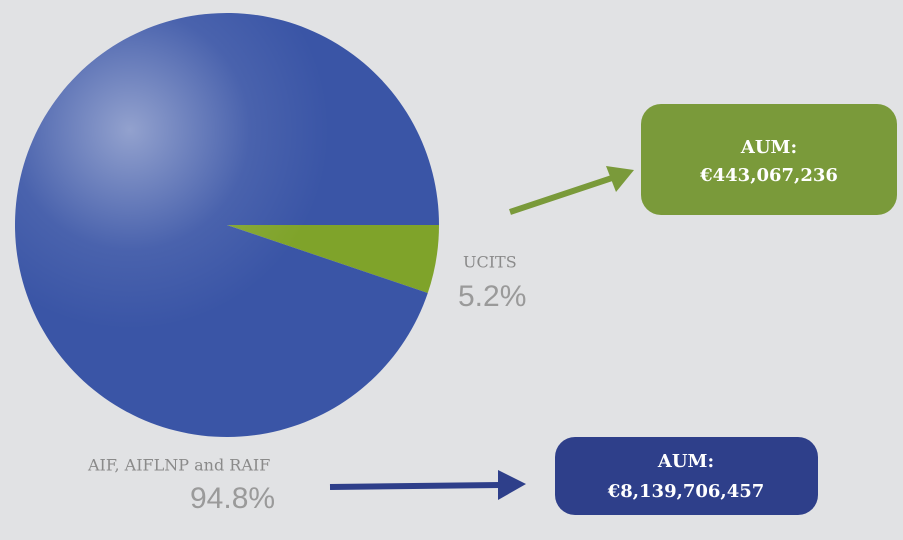 The height and width of the screenshot is (540, 903). What do you see at coordinates (492, 296) in the screenshot?
I see `slice-value: 5.2%` at bounding box center [492, 296].